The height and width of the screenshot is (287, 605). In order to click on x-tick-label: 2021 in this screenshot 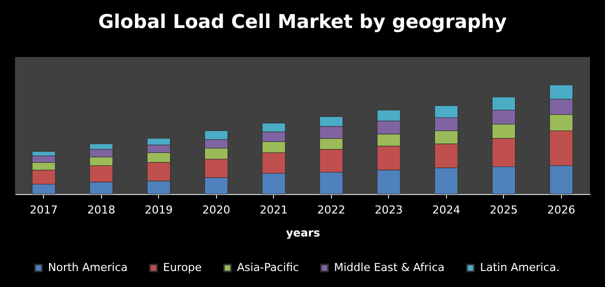, I will do `click(274, 210)`.